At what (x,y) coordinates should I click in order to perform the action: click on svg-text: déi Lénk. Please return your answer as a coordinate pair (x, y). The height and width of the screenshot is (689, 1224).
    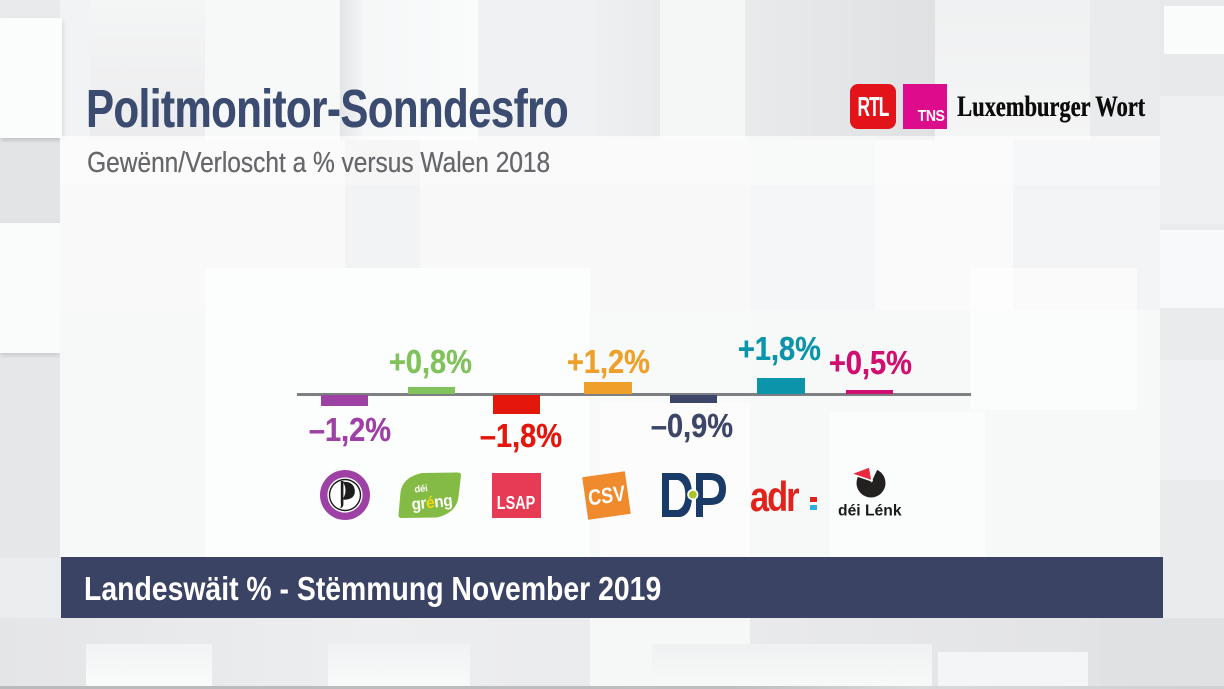
    Looking at the image, I should click on (870, 510).